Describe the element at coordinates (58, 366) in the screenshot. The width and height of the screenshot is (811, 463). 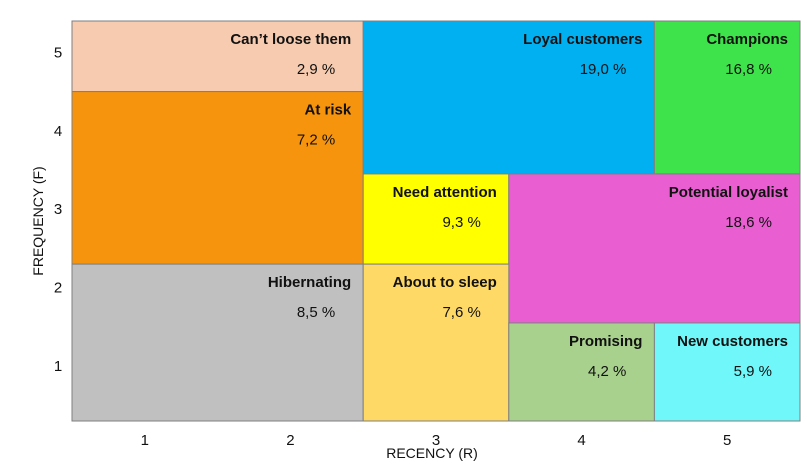
I see `y-tick-label: 1` at that location.